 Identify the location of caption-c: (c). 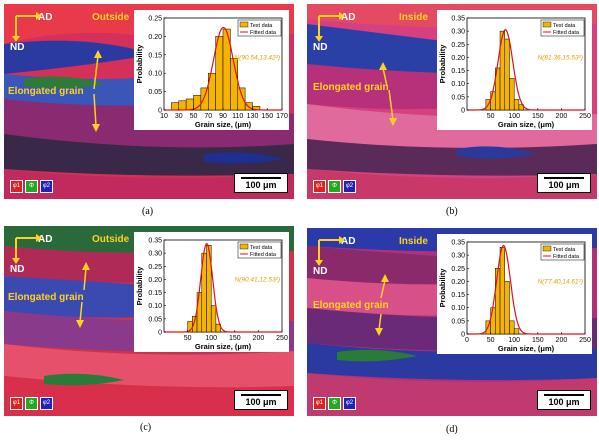
(146, 427).